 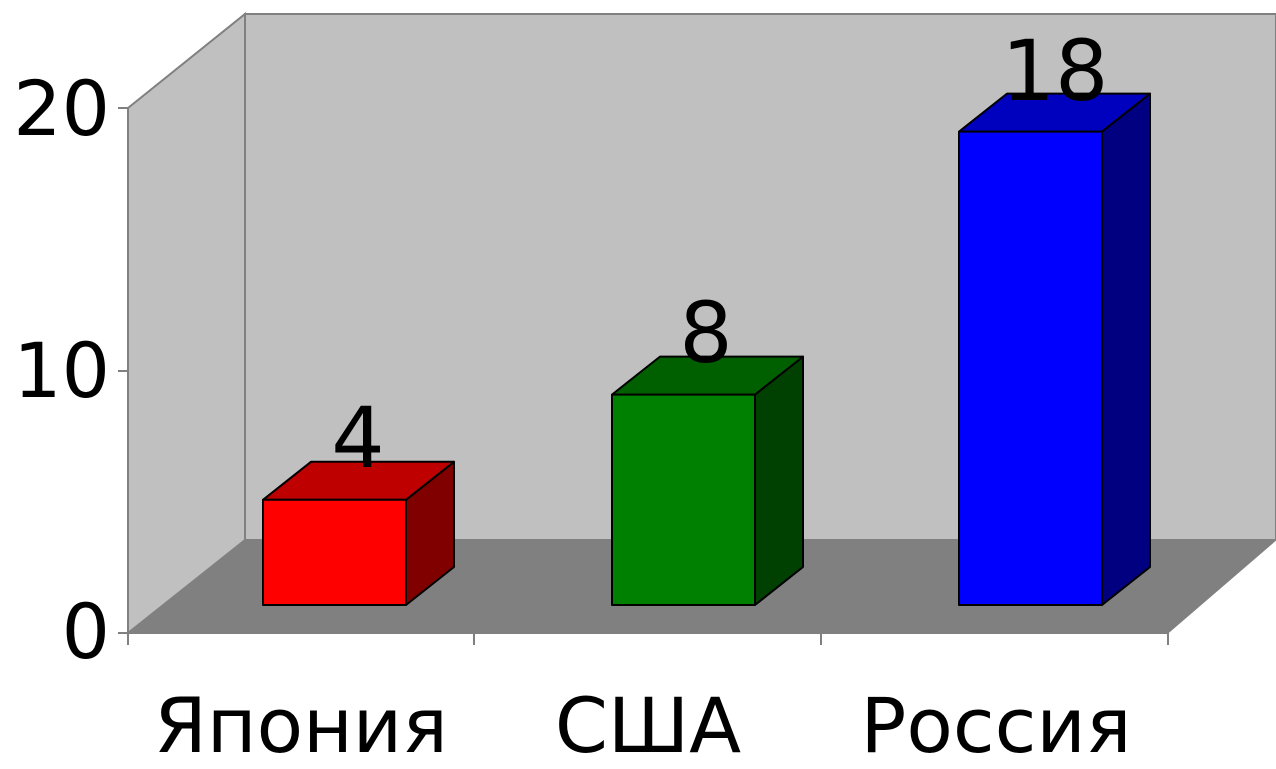 I want to click on data-label: 18, so click(x=1055, y=71).